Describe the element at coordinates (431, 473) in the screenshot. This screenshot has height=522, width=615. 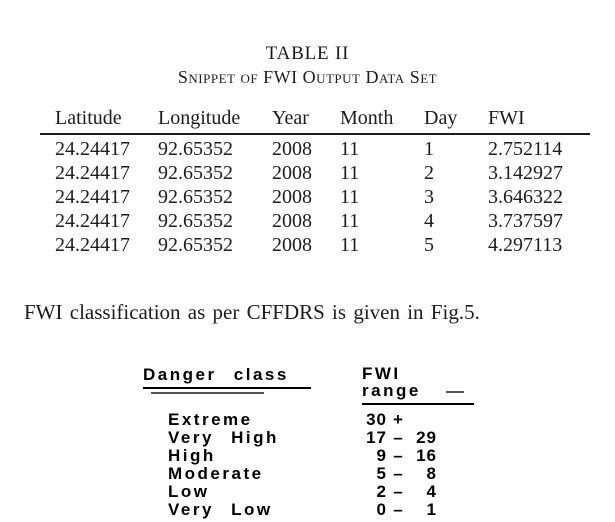
I see `range-high: 8` at that location.